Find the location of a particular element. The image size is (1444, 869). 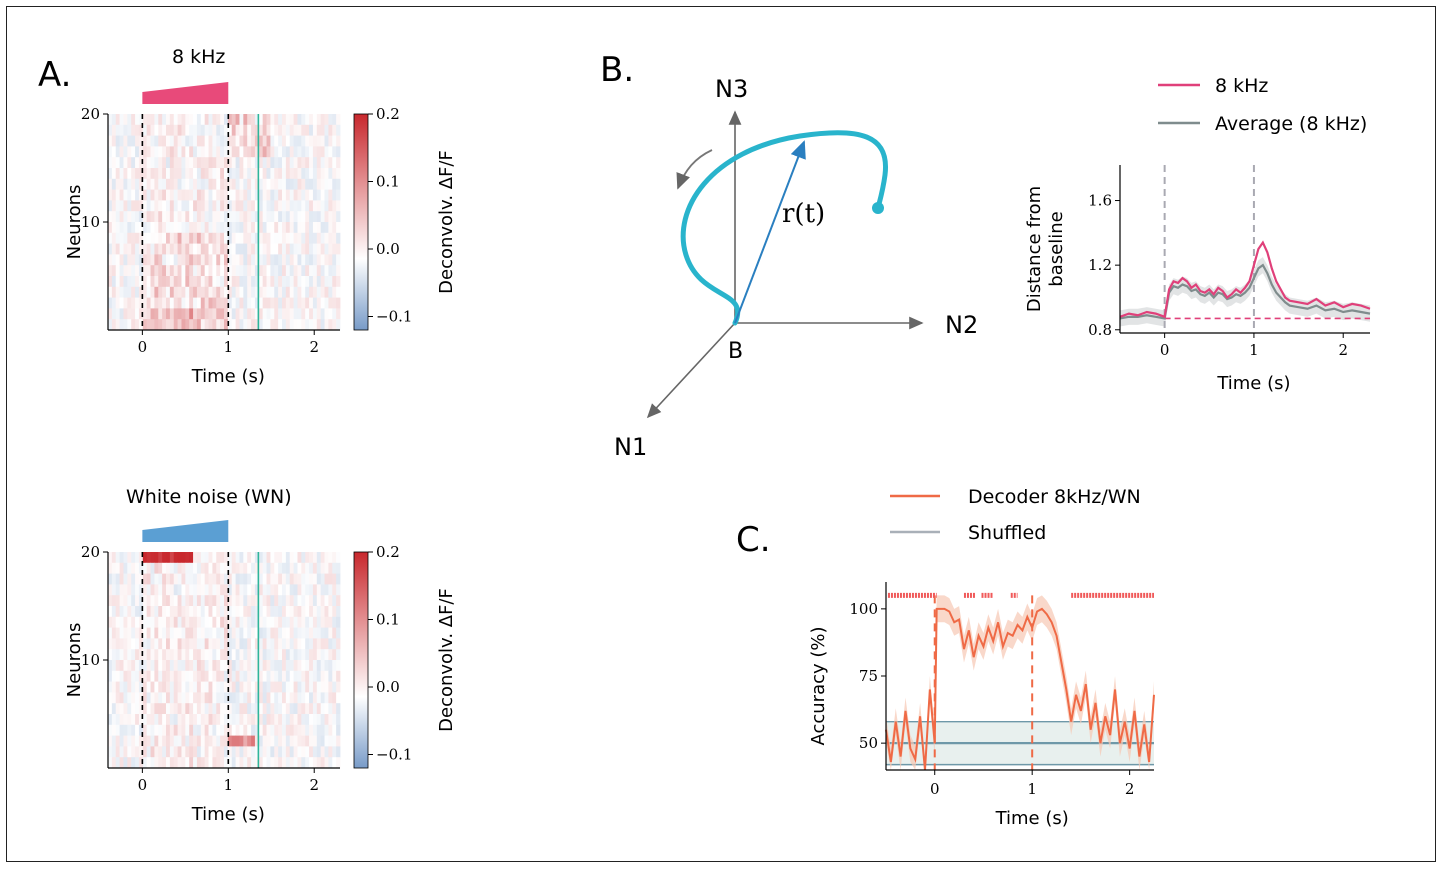

heatmap-cells is located at coordinates (224, 660).